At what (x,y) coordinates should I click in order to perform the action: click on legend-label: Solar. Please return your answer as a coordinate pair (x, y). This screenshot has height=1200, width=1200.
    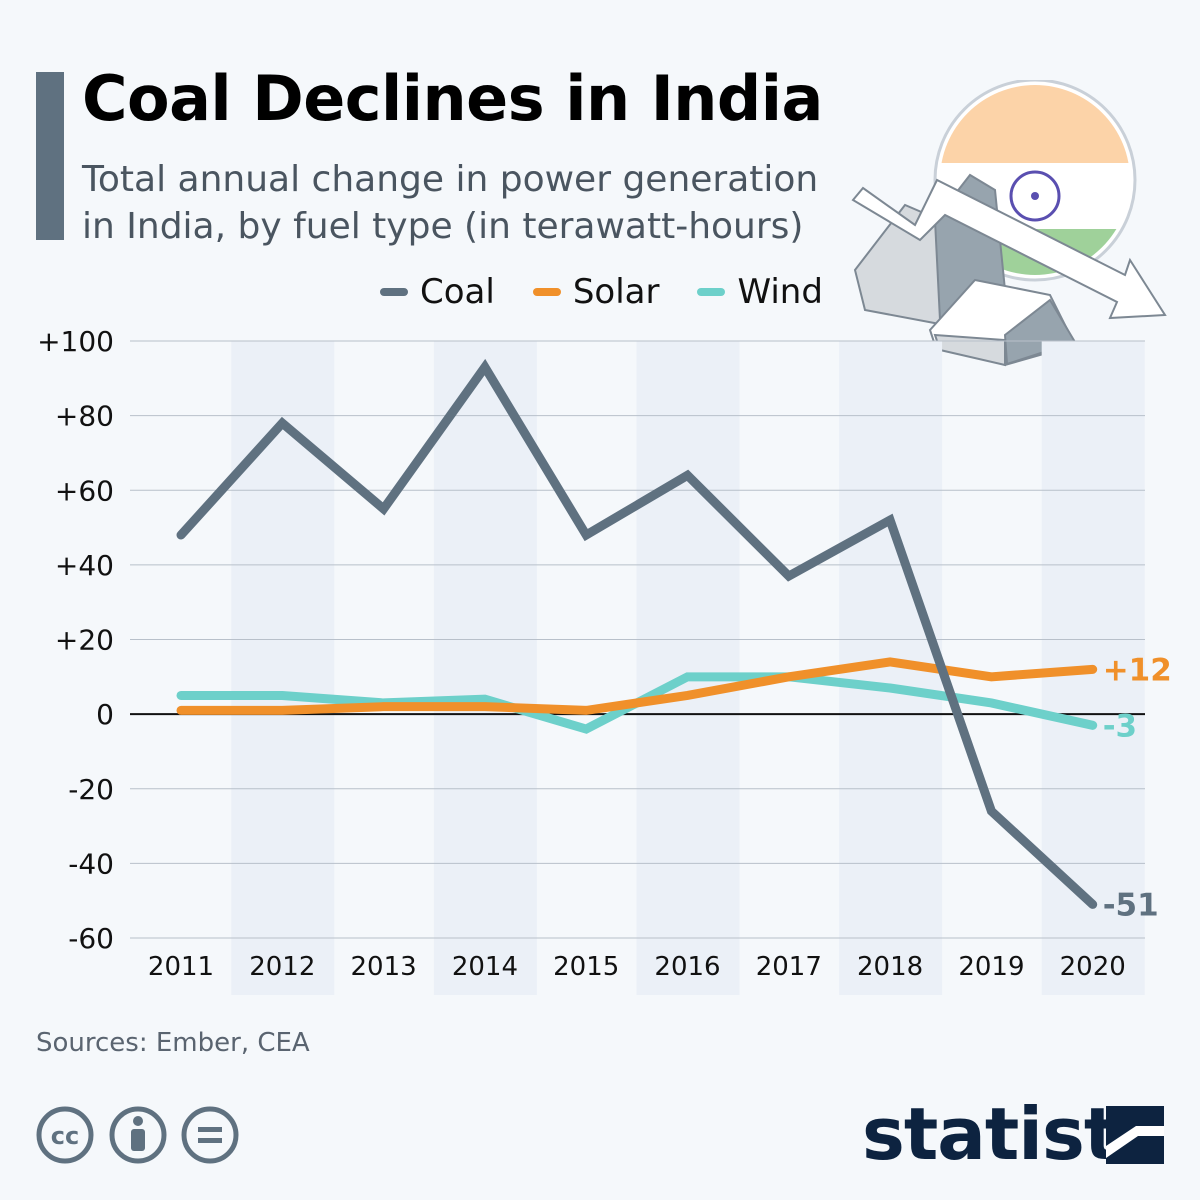
    Looking at the image, I should click on (616, 292).